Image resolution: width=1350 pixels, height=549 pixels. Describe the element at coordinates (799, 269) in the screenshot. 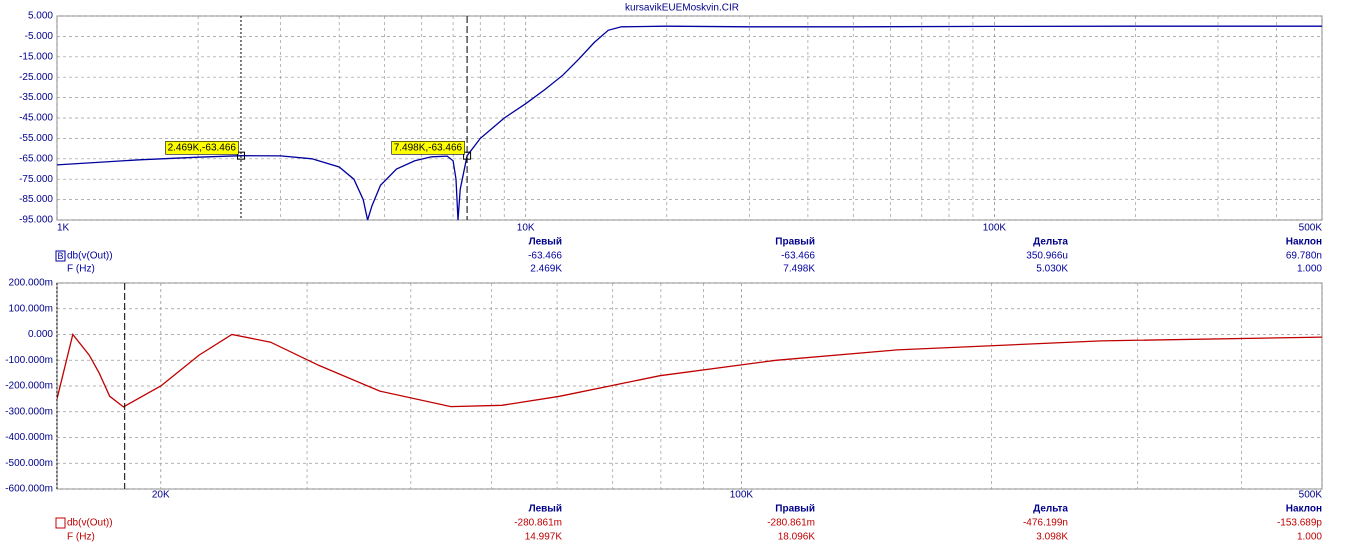

I see `table-cell: 7.498K` at that location.